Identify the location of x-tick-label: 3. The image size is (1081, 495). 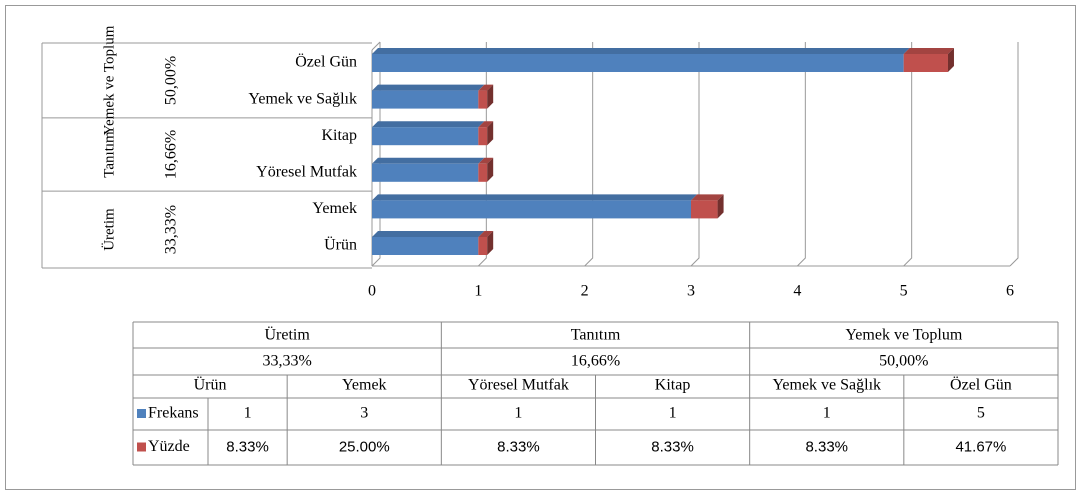
(691, 291).